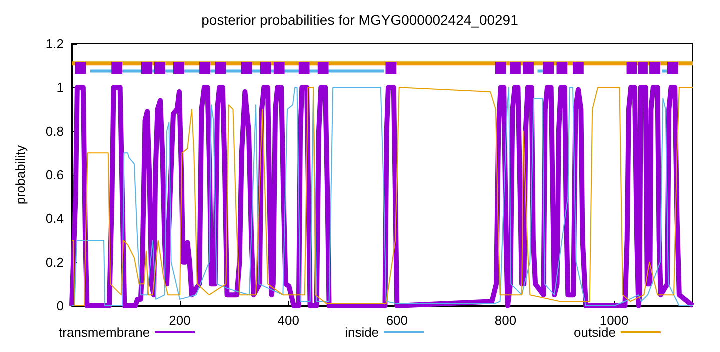 Image resolution: width=720 pixels, height=352 pixels. Describe the element at coordinates (289, 320) in the screenshot. I see `x-tick-label: 400` at that location.